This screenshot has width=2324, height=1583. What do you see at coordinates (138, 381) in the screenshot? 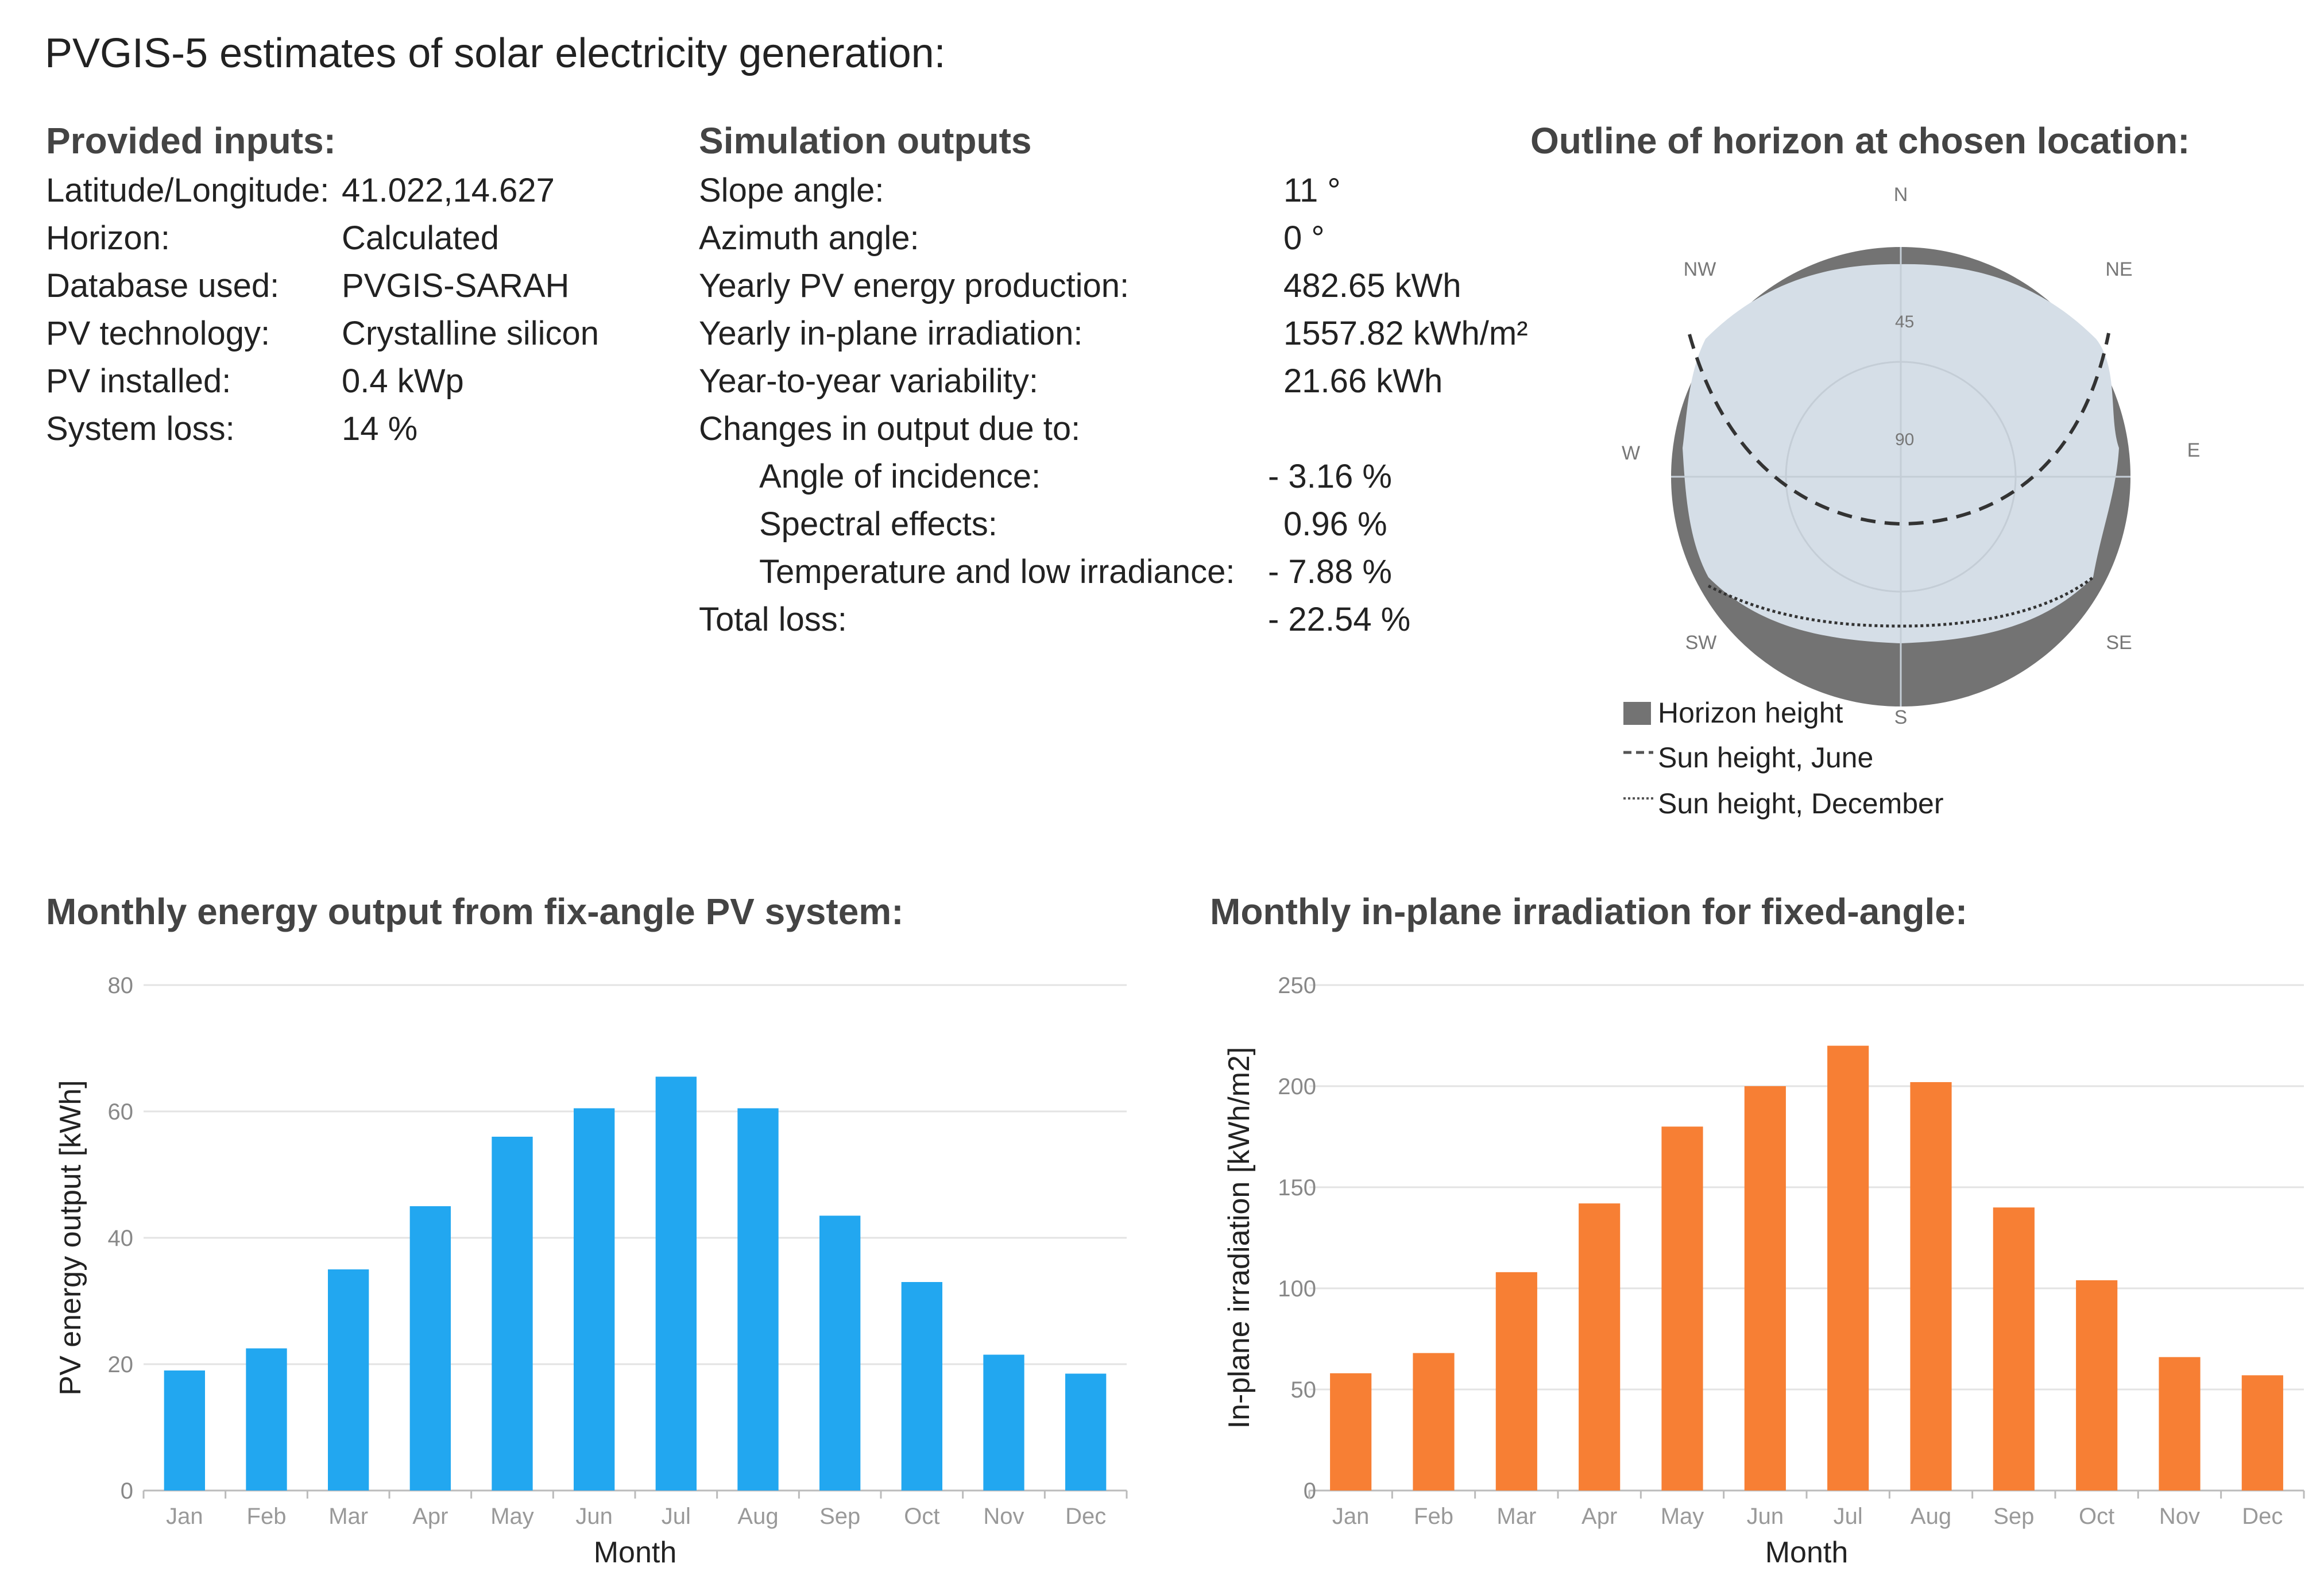
I see `input-label: PV installed:` at bounding box center [138, 381].